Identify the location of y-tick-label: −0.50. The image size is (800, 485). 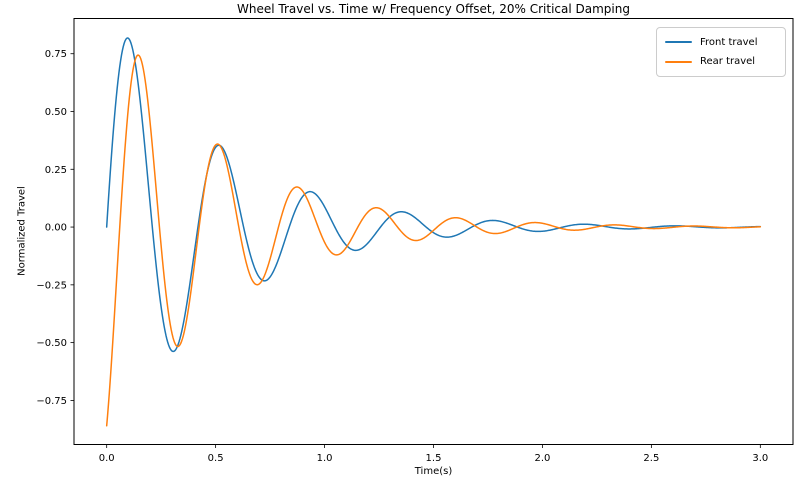
(51, 343).